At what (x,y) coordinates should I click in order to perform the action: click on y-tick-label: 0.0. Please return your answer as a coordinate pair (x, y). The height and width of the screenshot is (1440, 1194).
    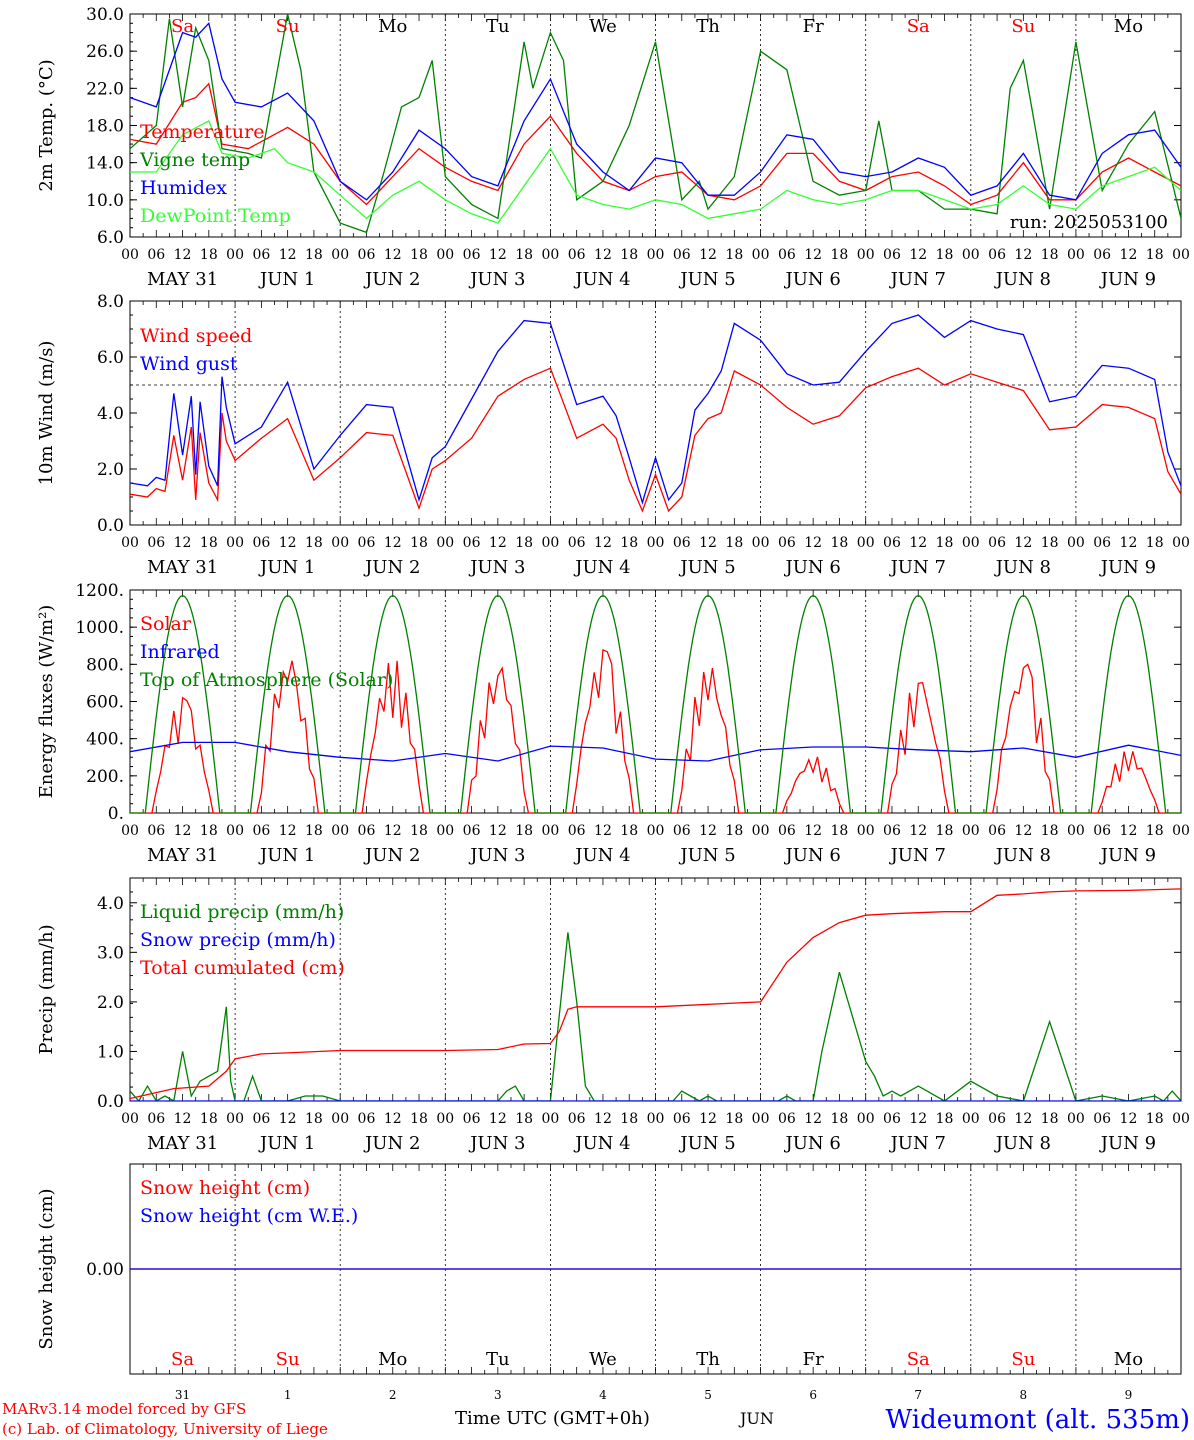
    Looking at the image, I should click on (110, 1102).